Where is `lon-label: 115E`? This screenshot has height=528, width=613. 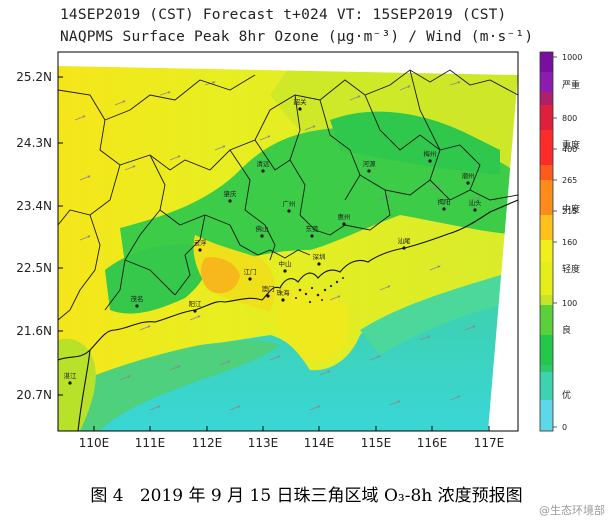
lon-label: 115E is located at coordinates (376, 443).